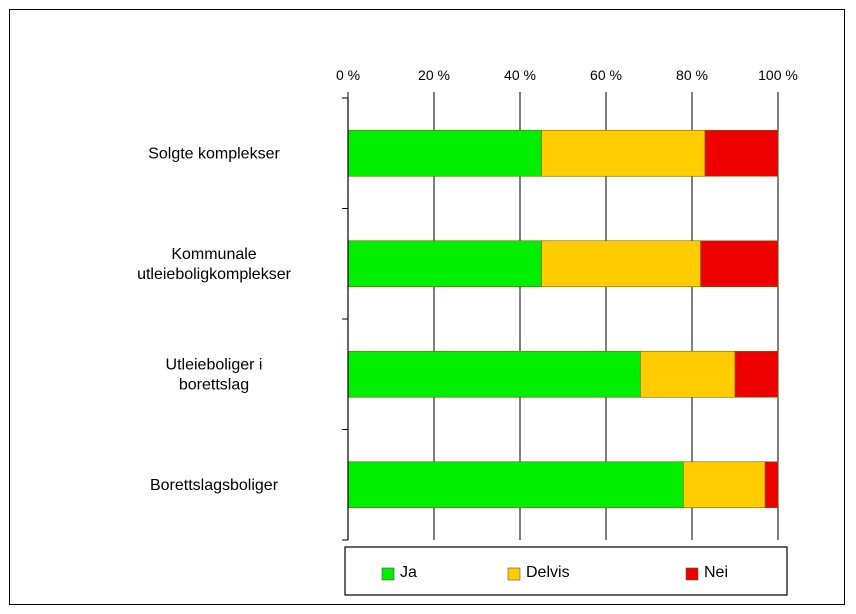 The width and height of the screenshot is (856, 614). What do you see at coordinates (214, 153) in the screenshot?
I see `category-label: Solgte komplekser` at bounding box center [214, 153].